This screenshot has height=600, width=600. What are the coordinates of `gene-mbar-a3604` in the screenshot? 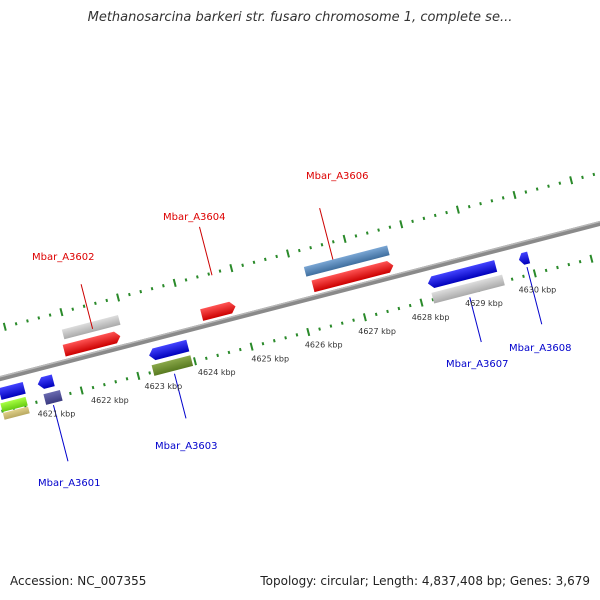 It's located at (218, 311).